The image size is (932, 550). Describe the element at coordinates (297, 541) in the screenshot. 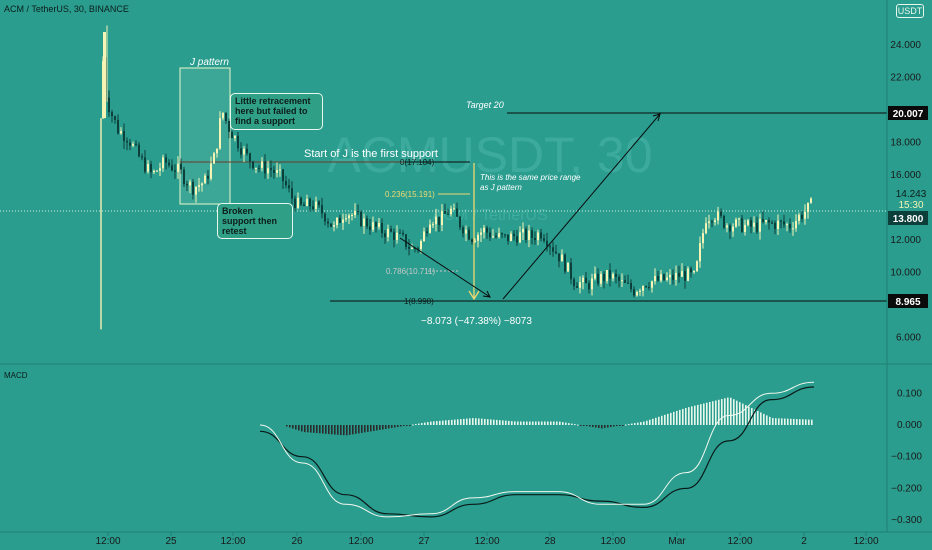

I see `time-tick-label: 26` at that location.